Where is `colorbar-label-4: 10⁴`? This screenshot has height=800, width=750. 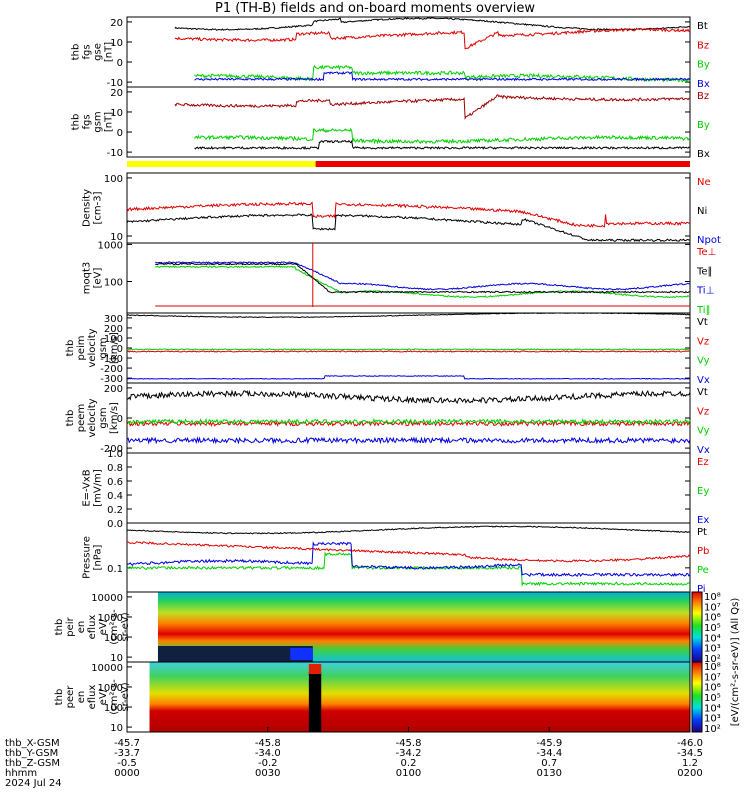
colorbar-label-4: 10⁴ is located at coordinates (712, 638).